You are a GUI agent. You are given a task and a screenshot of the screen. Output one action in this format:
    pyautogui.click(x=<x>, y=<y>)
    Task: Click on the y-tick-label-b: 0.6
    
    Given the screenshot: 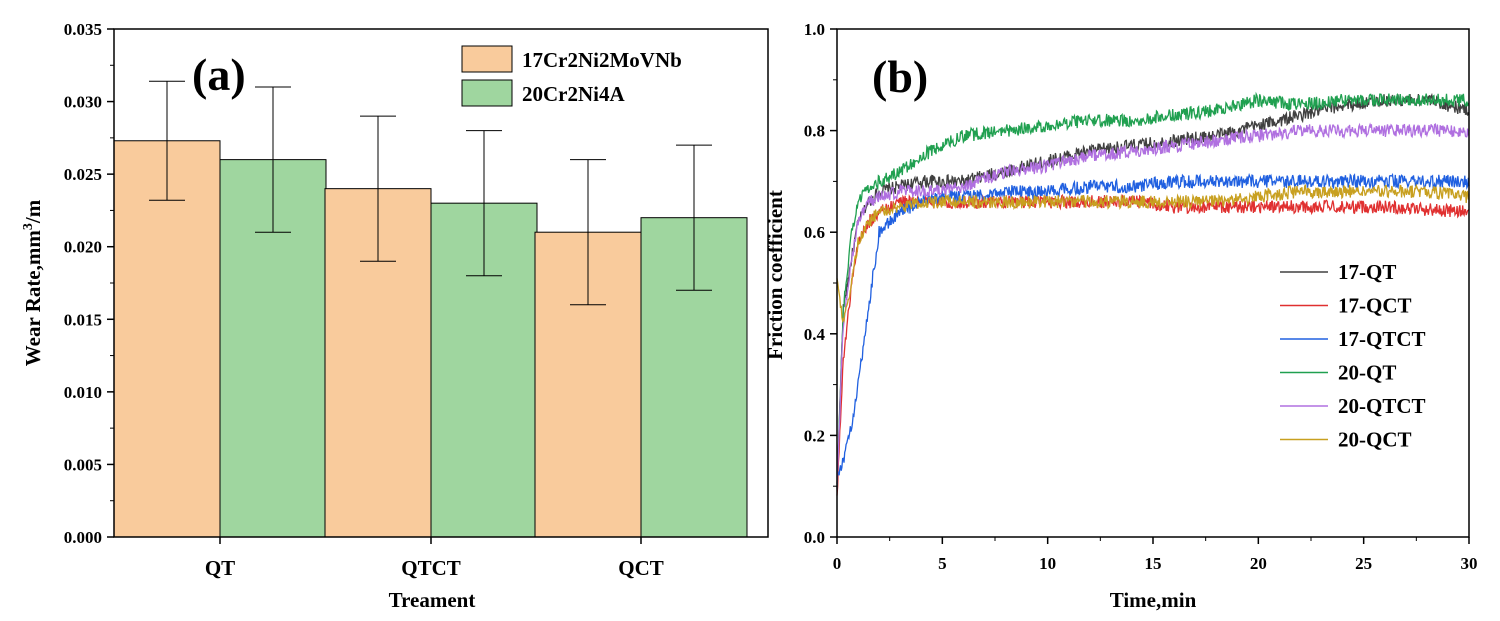 What is the action you would take?
    pyautogui.click(x=814, y=232)
    